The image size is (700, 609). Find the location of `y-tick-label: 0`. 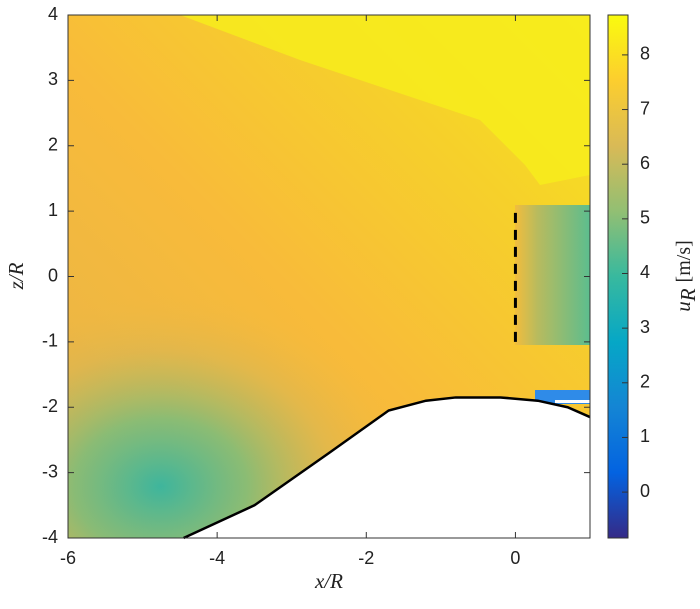

y-tick-label: 0 is located at coordinates (53, 275).